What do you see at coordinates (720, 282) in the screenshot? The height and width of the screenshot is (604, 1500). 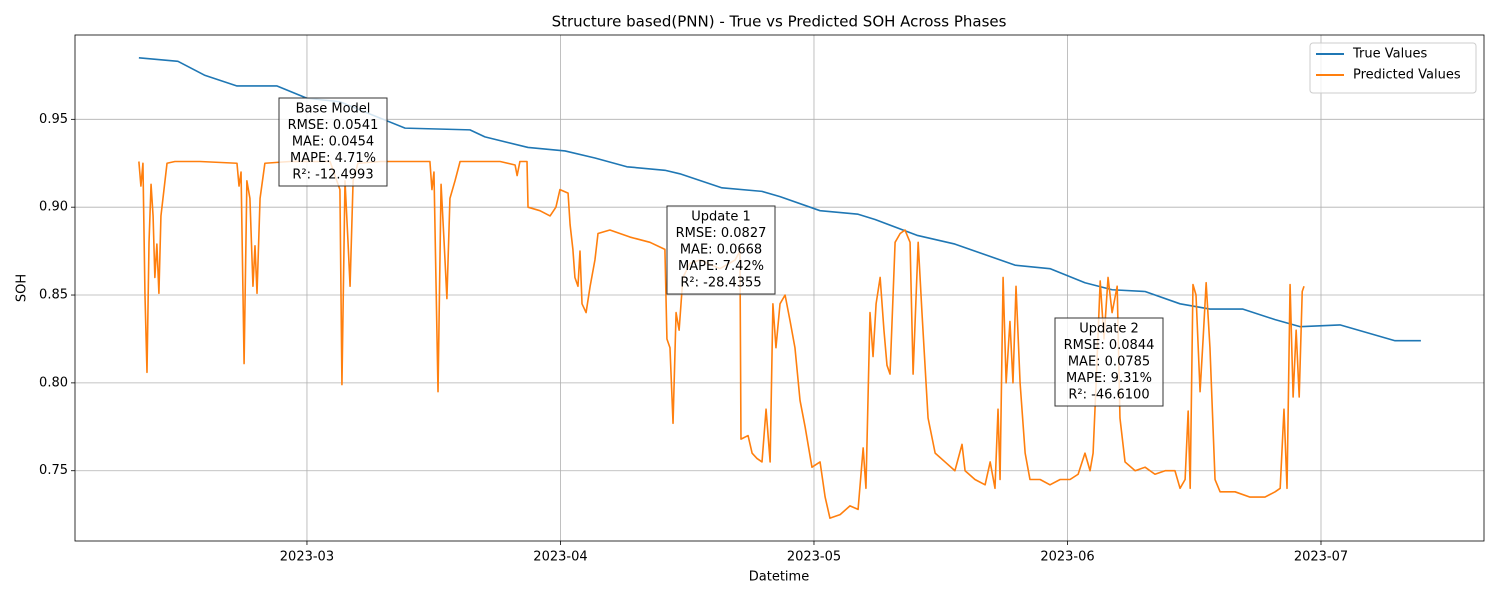 I see `annotation-text: R²: -28.4355` at bounding box center [720, 282].